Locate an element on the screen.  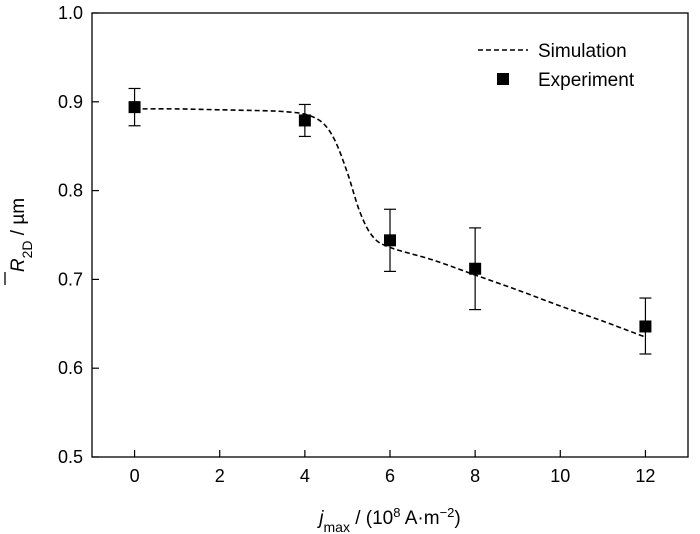
y-axis: 0.5 0.6 0.7 0.8 0.9 1.0 is located at coordinates (78, 235).